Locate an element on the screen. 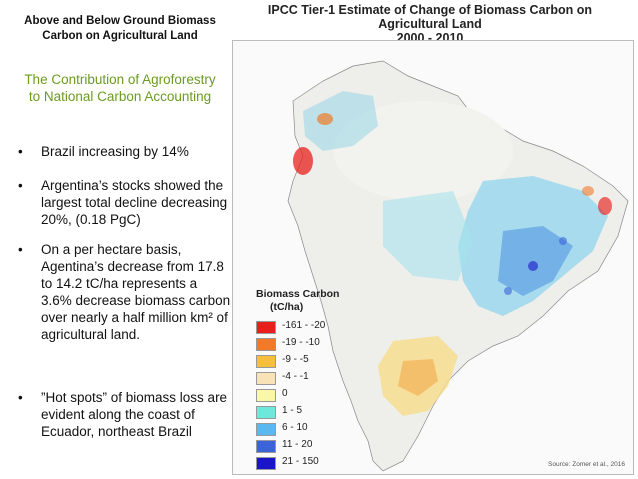 This screenshot has height=479, width=638. legend-item: -4 - -1 is located at coordinates (311, 378).